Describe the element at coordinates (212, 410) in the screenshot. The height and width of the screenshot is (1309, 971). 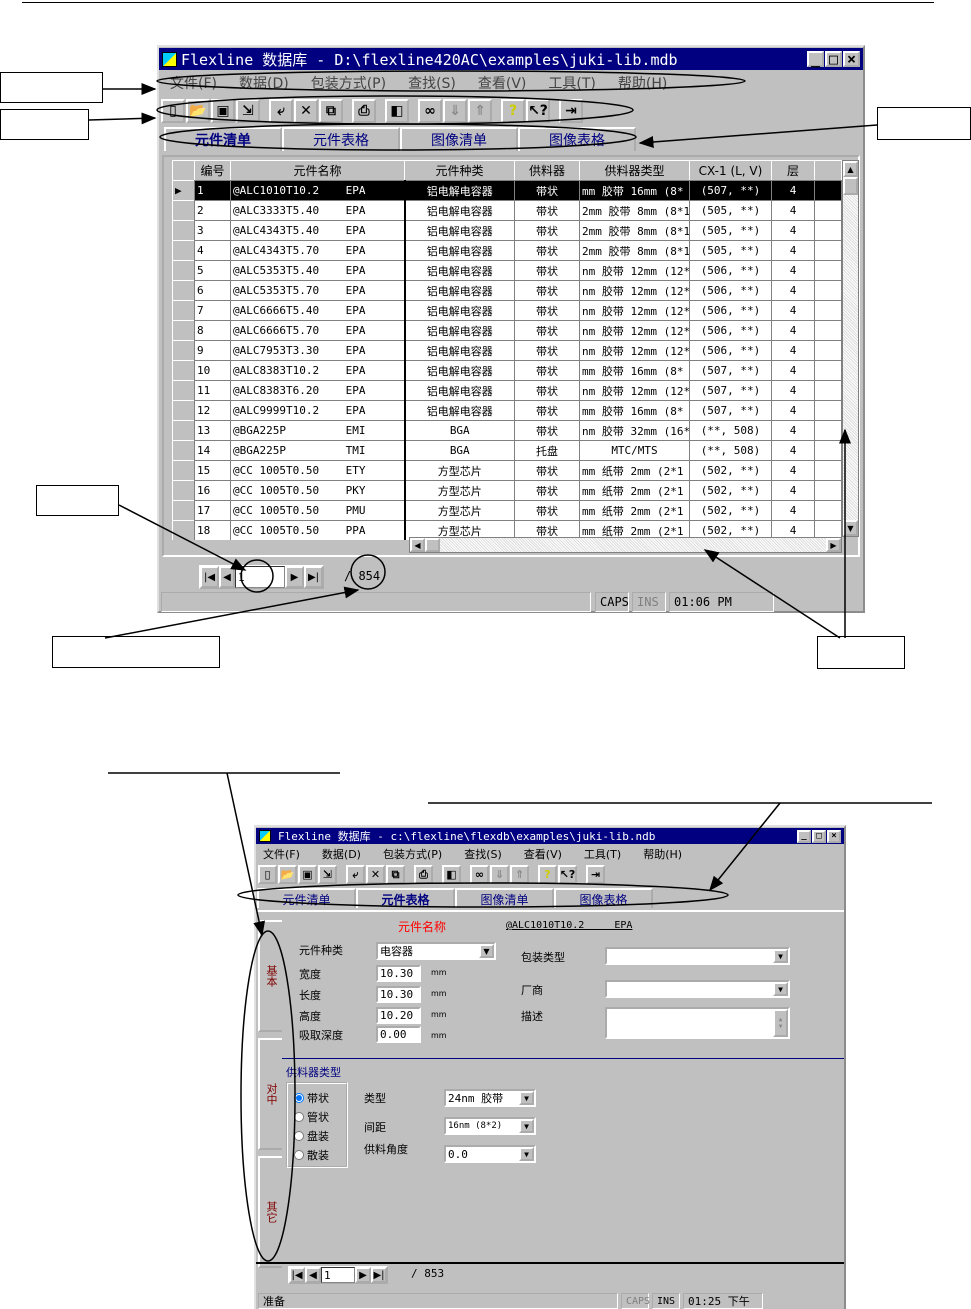
I see `table-cell: 12` at that location.